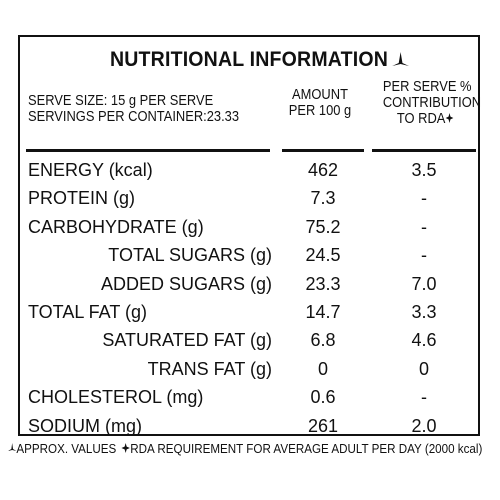 This screenshot has height=500, width=500. Describe the element at coordinates (323, 226) in the screenshot. I see `amount-per-100g: 75.2` at that location.